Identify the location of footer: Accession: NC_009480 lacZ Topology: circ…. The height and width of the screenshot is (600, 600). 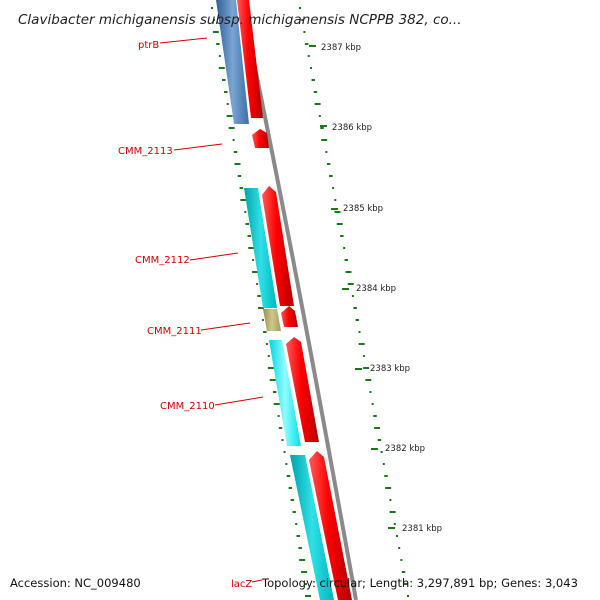
(294, 583).